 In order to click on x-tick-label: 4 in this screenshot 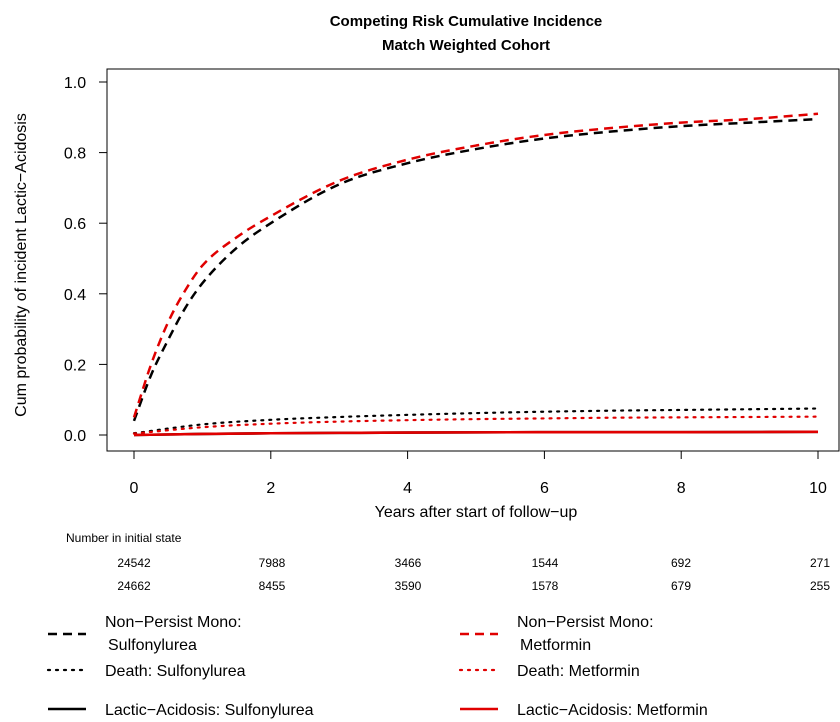, I will do `click(407, 488)`.